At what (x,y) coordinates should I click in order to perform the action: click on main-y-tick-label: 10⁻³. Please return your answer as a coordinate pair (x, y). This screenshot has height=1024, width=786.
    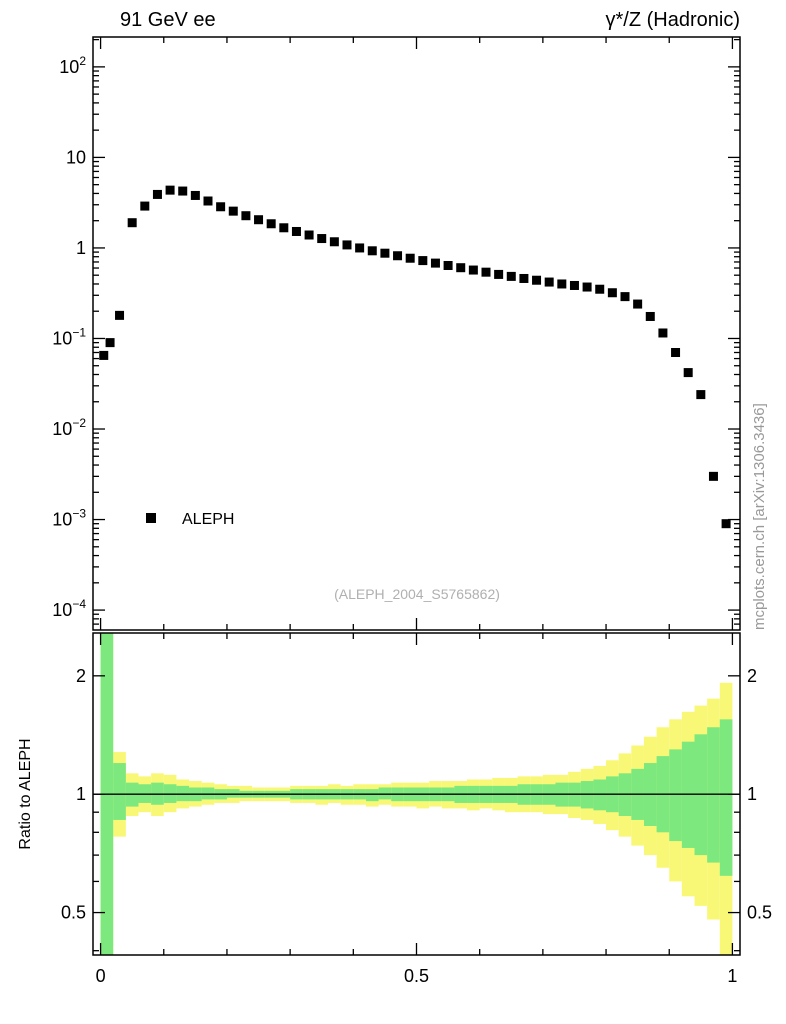
    Looking at the image, I should click on (69, 518).